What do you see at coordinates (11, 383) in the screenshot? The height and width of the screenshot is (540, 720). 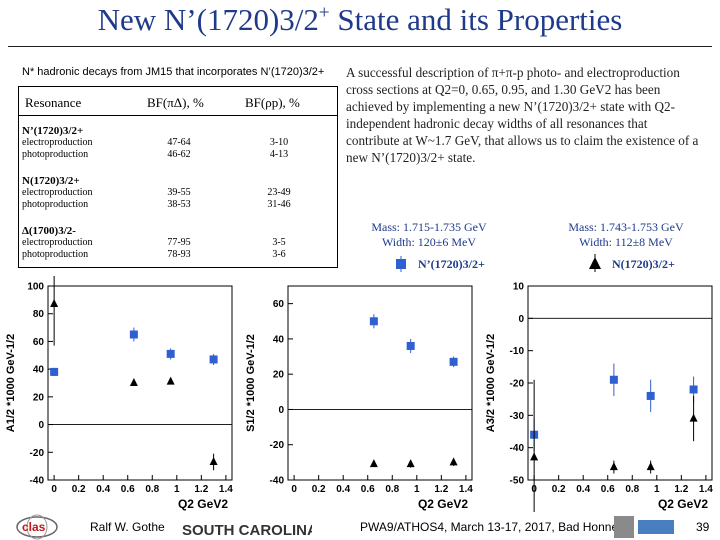 I see `y-axis-label: A1/2 *1000 GeV-1/2` at bounding box center [11, 383].